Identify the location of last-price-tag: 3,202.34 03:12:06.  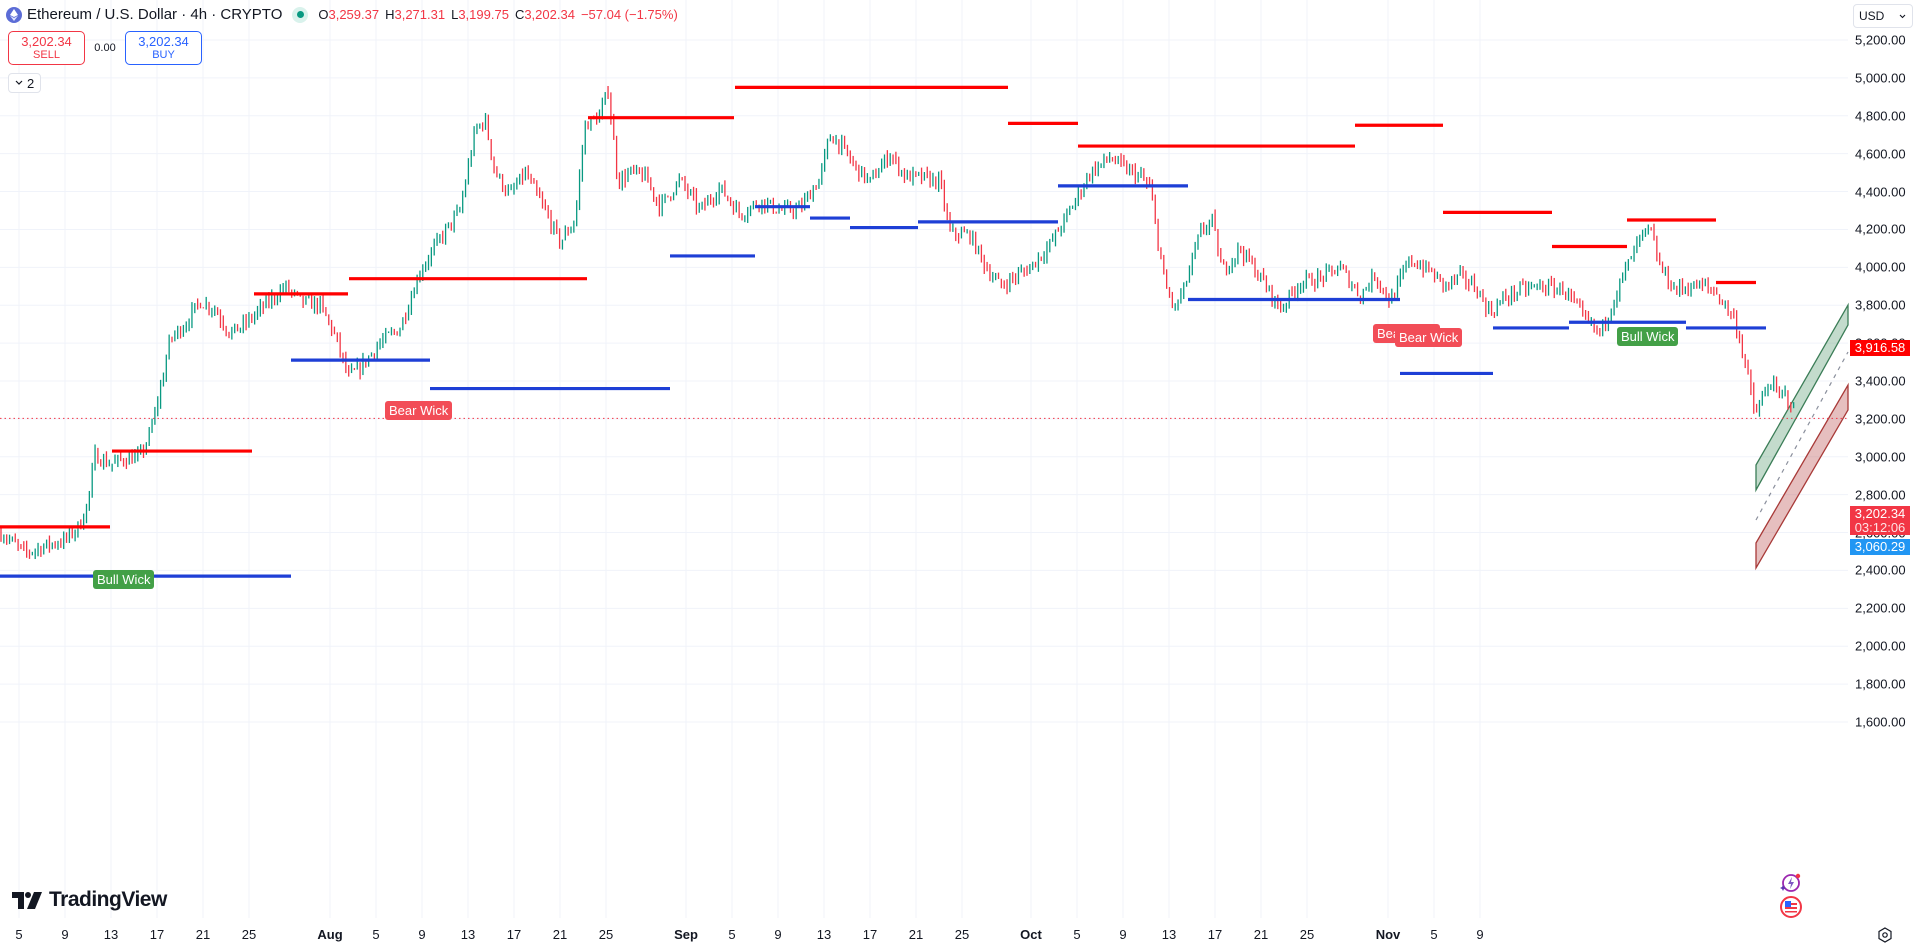
(1880, 520).